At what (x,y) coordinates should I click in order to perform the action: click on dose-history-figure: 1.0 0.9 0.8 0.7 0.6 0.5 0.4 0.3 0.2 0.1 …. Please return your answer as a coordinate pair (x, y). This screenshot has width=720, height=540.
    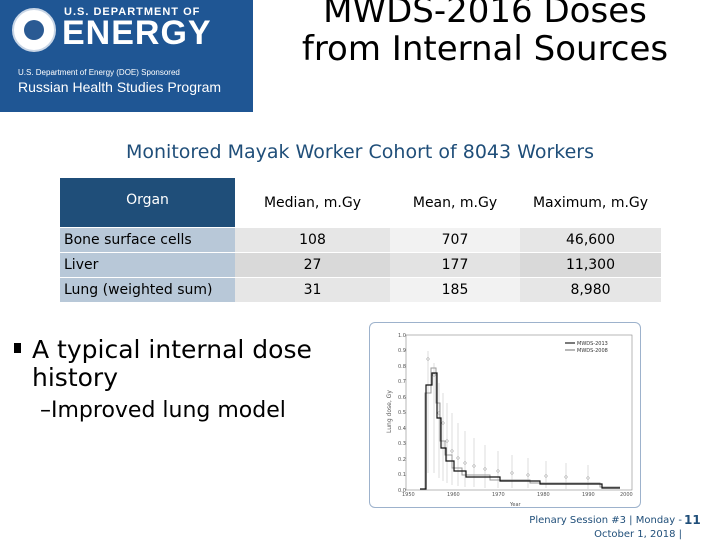
    Looking at the image, I should click on (505, 415).